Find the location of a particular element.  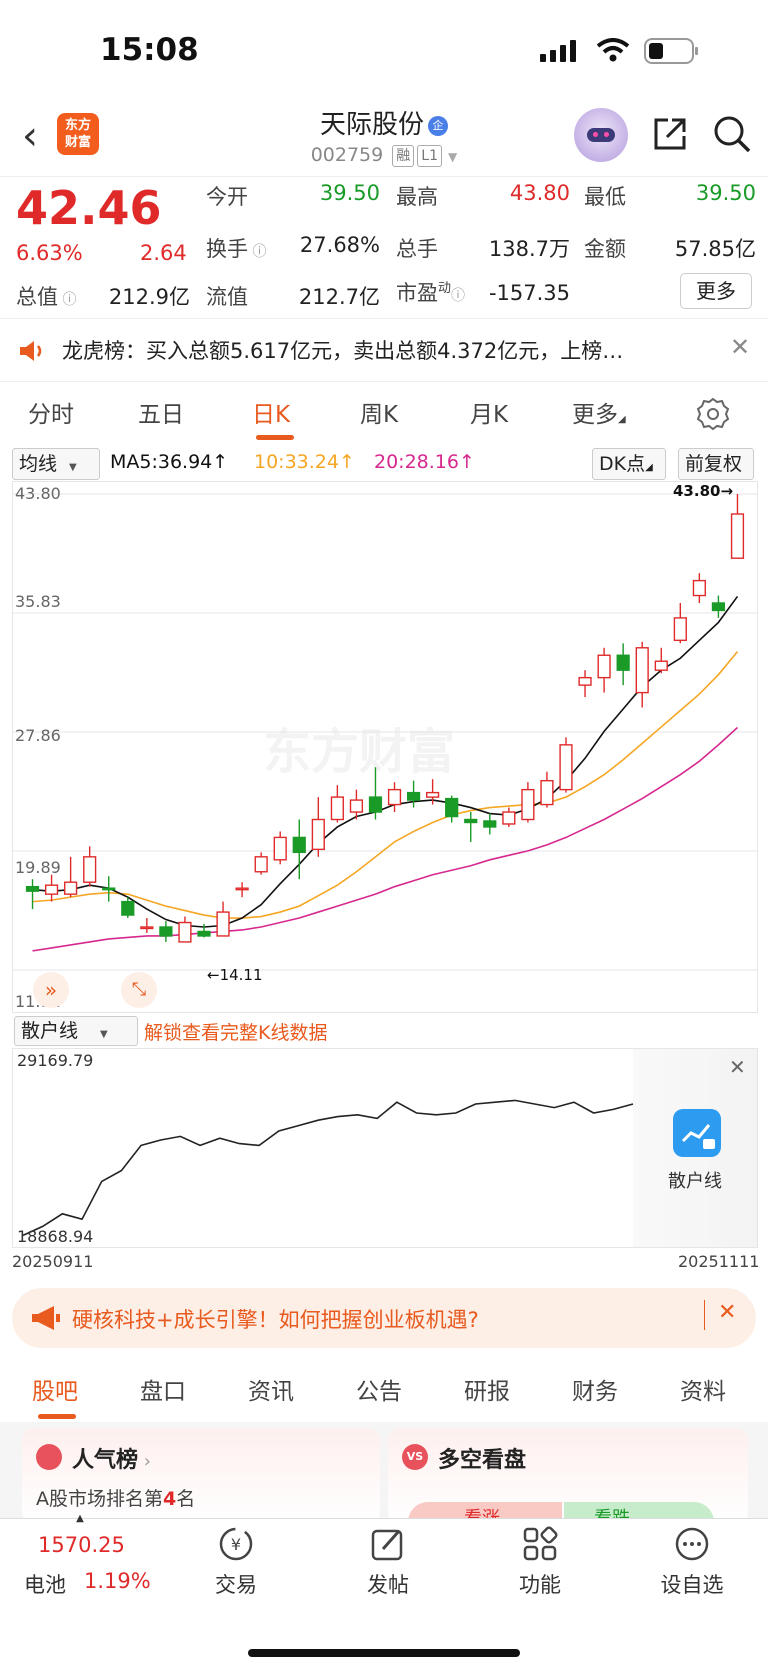

rank-text: A股市场排名第4名 is located at coordinates (115, 1497).